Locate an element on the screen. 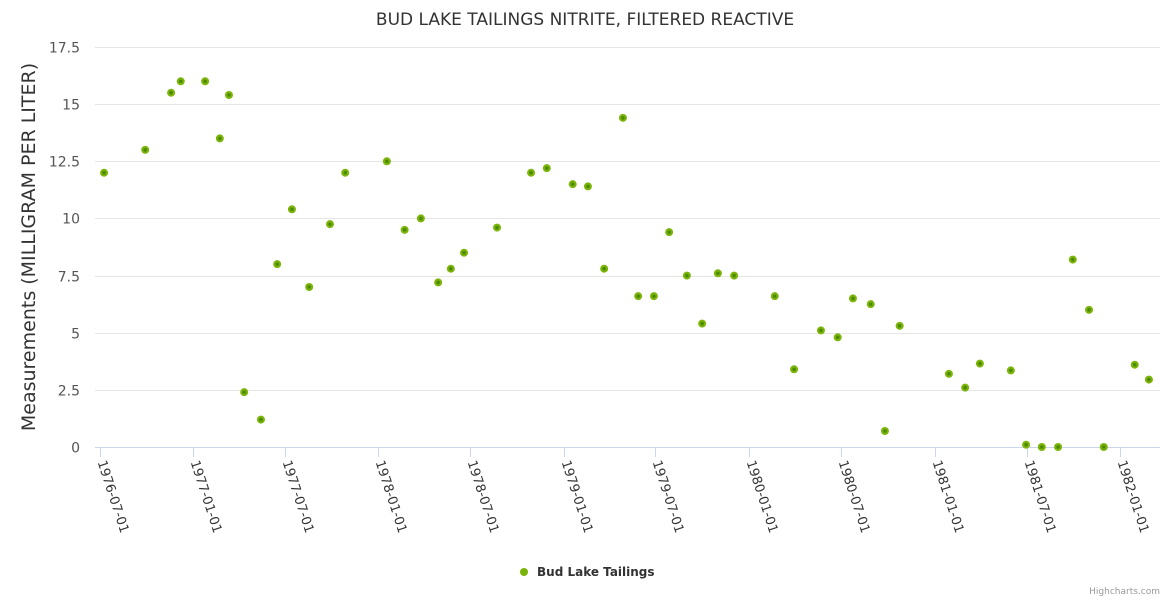 This screenshot has height=600, width=1170. x-tick-label: 1978-07-01 is located at coordinates (483, 497).